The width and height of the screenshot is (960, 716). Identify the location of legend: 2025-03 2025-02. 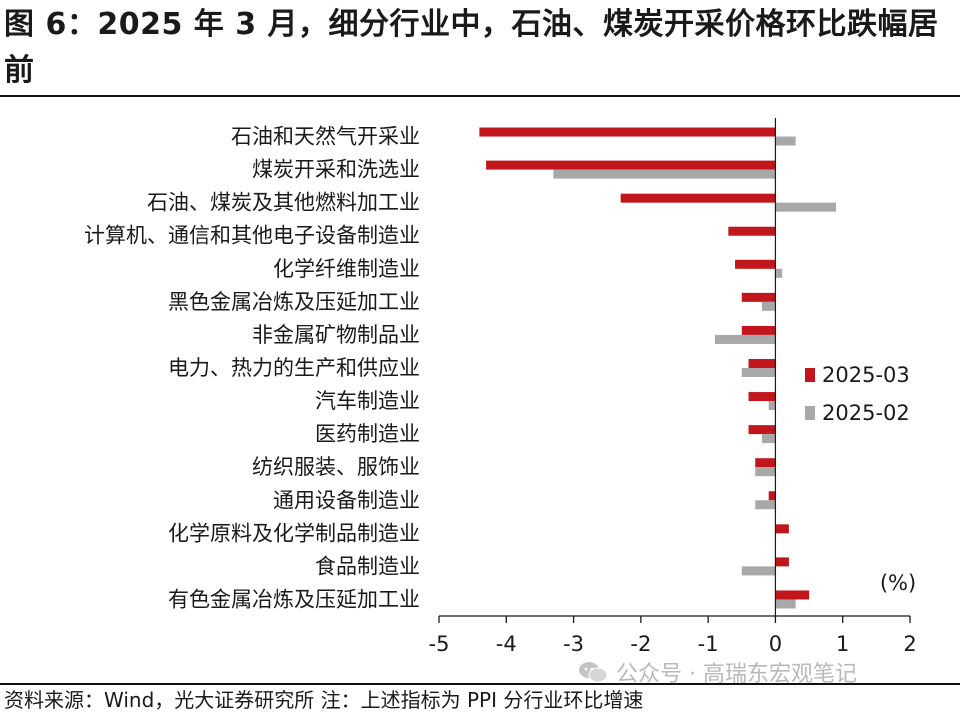
(857, 394).